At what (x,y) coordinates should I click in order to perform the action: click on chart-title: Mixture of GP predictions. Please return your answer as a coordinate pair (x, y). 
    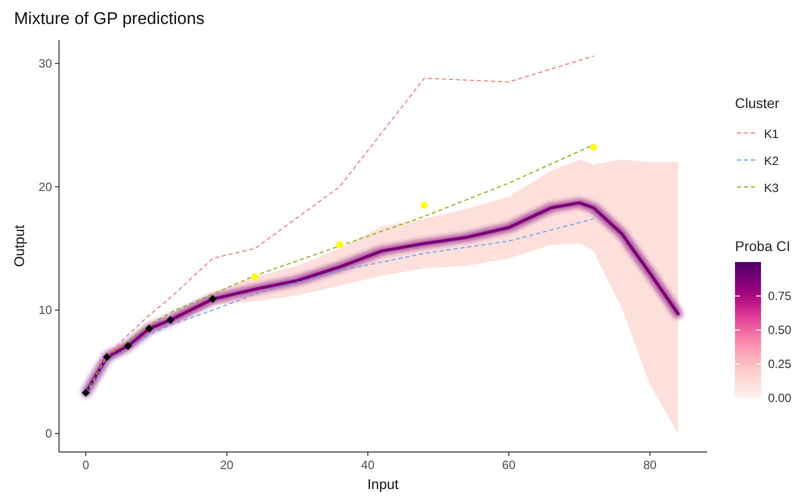
    Looking at the image, I should click on (109, 18).